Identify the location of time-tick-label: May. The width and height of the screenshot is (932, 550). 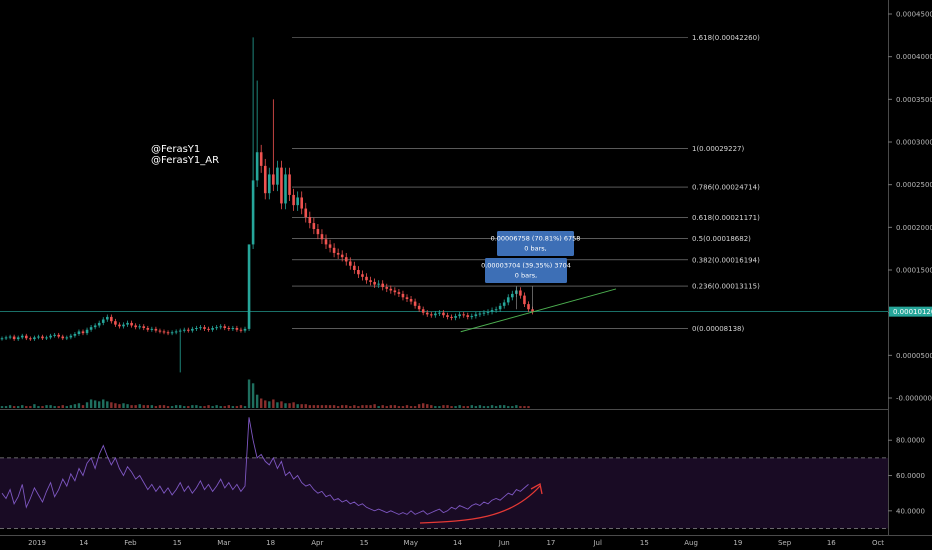
(411, 543).